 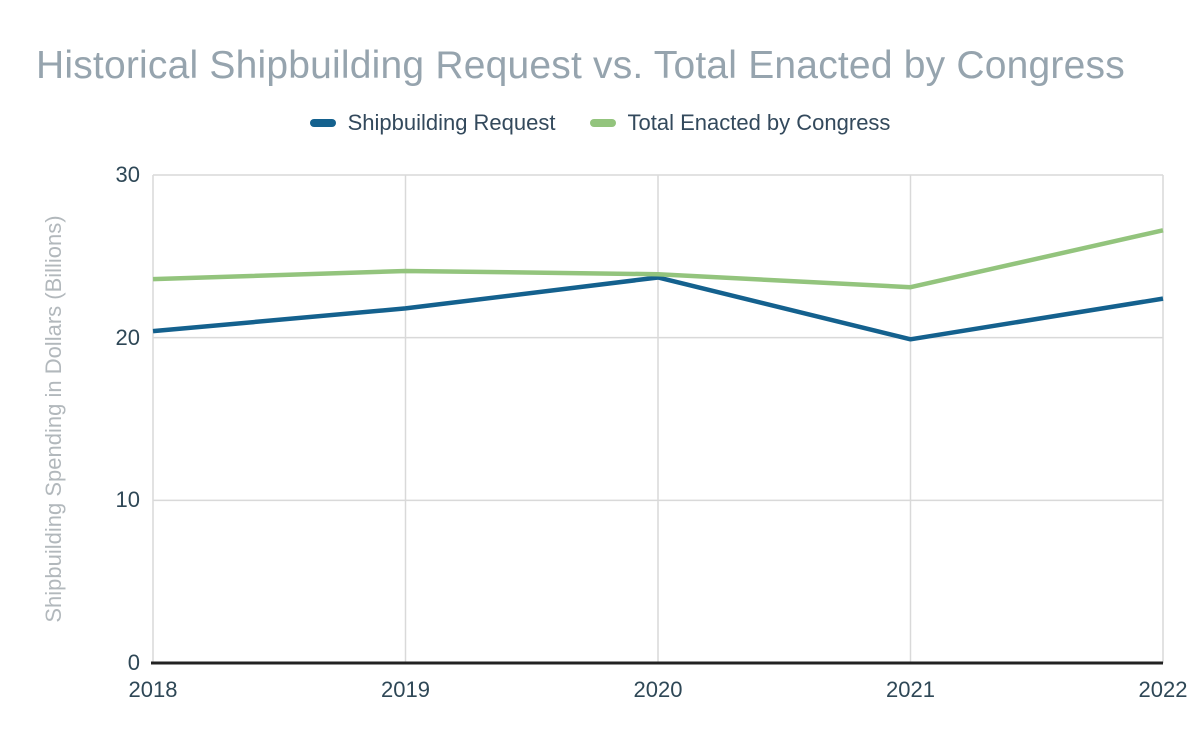 I want to click on x-axis-label: 2020, so click(x=658, y=689).